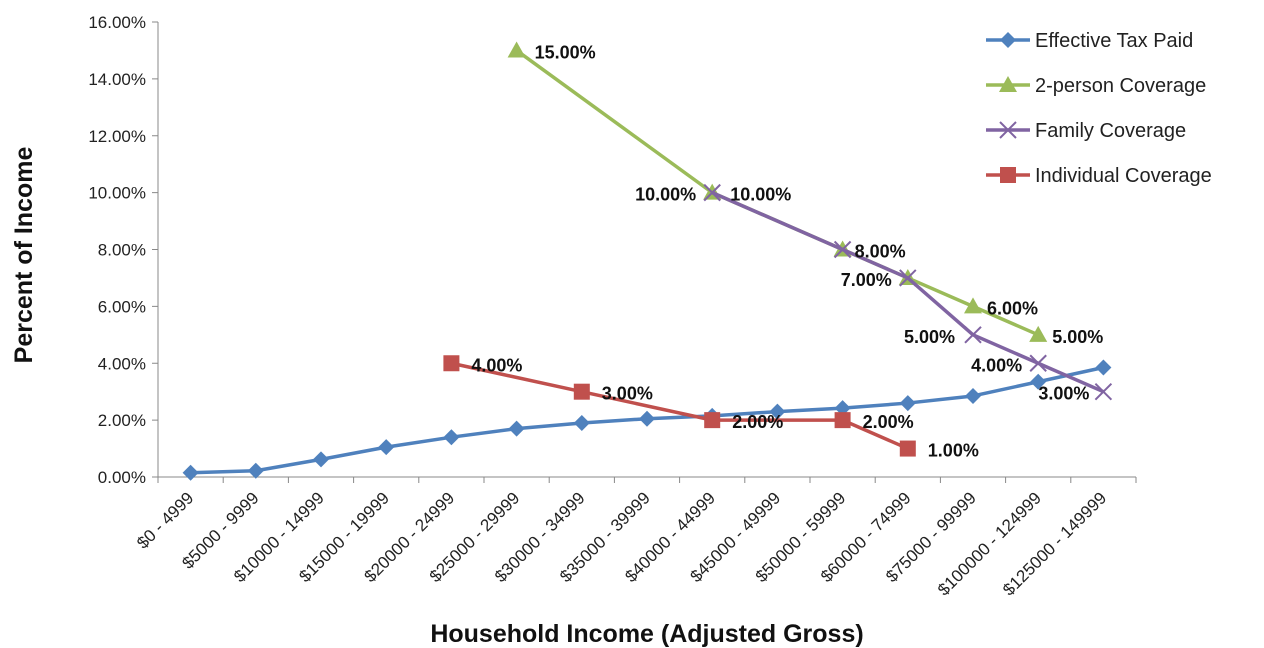  What do you see at coordinates (627, 394) in the screenshot?
I see `data-label-individual-coverage: 3.00%` at bounding box center [627, 394].